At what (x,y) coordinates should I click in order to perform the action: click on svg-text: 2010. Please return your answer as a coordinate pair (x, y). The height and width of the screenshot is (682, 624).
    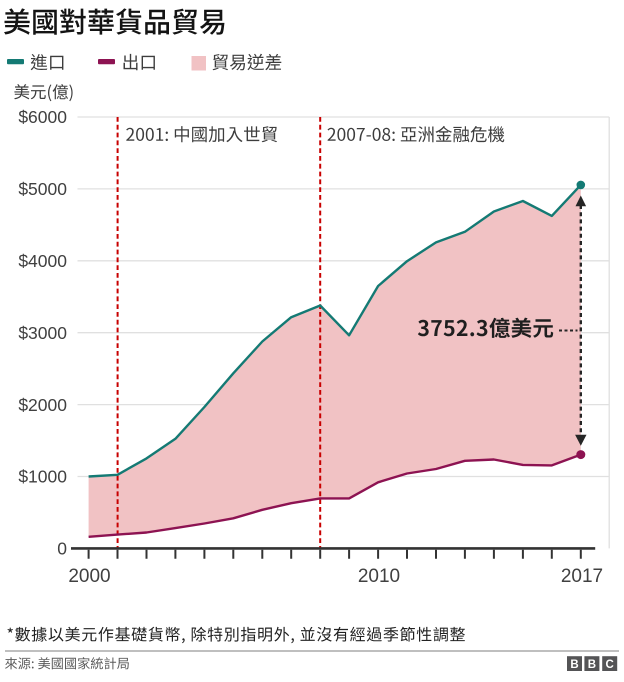
    Looking at the image, I should click on (379, 576).